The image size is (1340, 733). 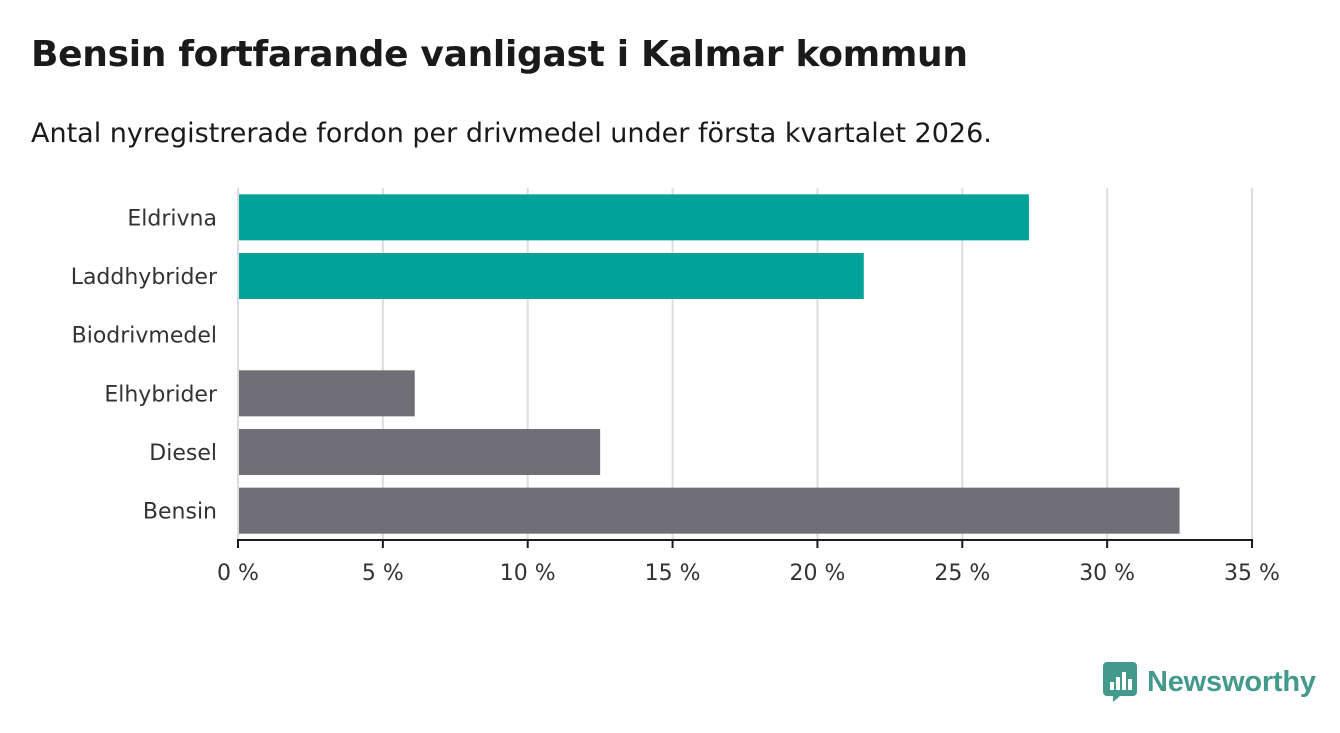 What do you see at coordinates (528, 573) in the screenshot?
I see `x-tick-label: 10 %` at bounding box center [528, 573].